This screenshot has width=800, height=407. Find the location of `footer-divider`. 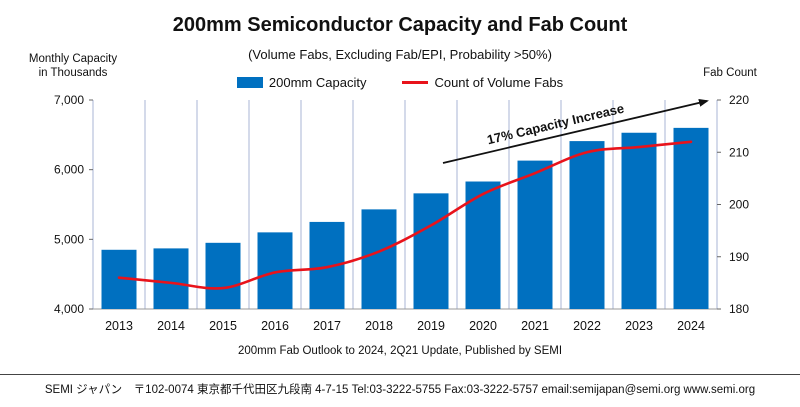

footer-divider is located at coordinates (400, 374).